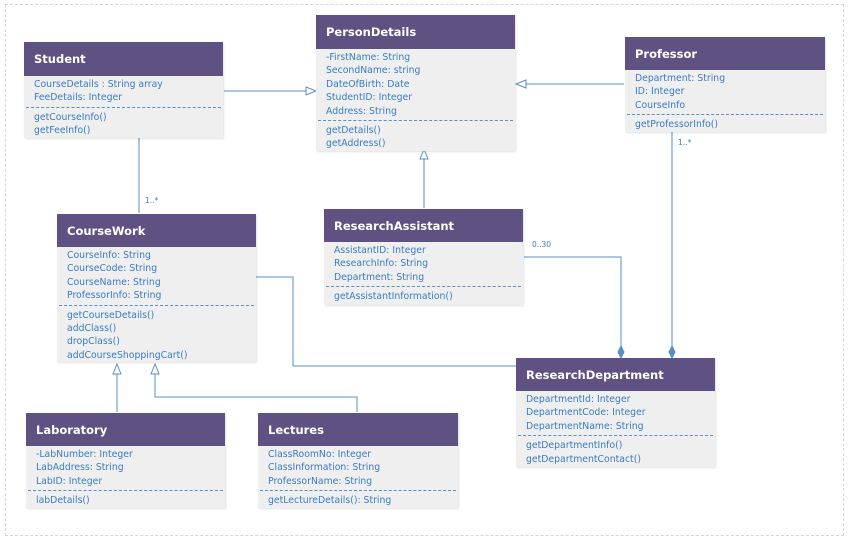 Image resolution: width=850 pixels, height=540 pixels. I want to click on attribute: Address: String, so click(361, 111).